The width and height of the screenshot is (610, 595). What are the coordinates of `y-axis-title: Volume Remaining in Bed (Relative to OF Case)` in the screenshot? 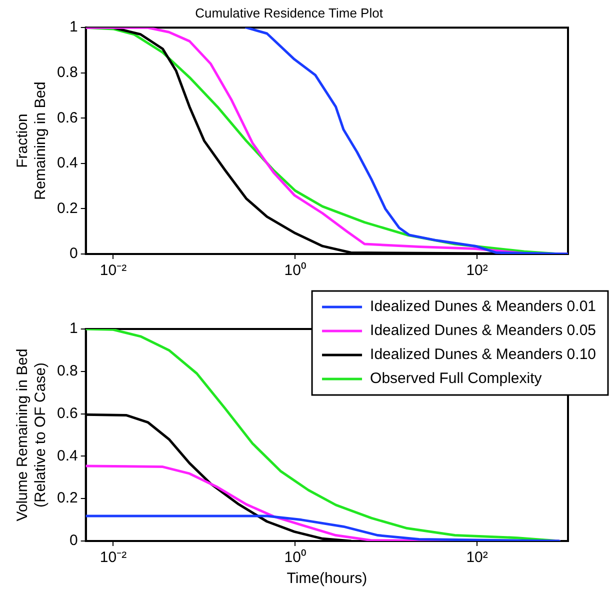 It's located at (32, 435).